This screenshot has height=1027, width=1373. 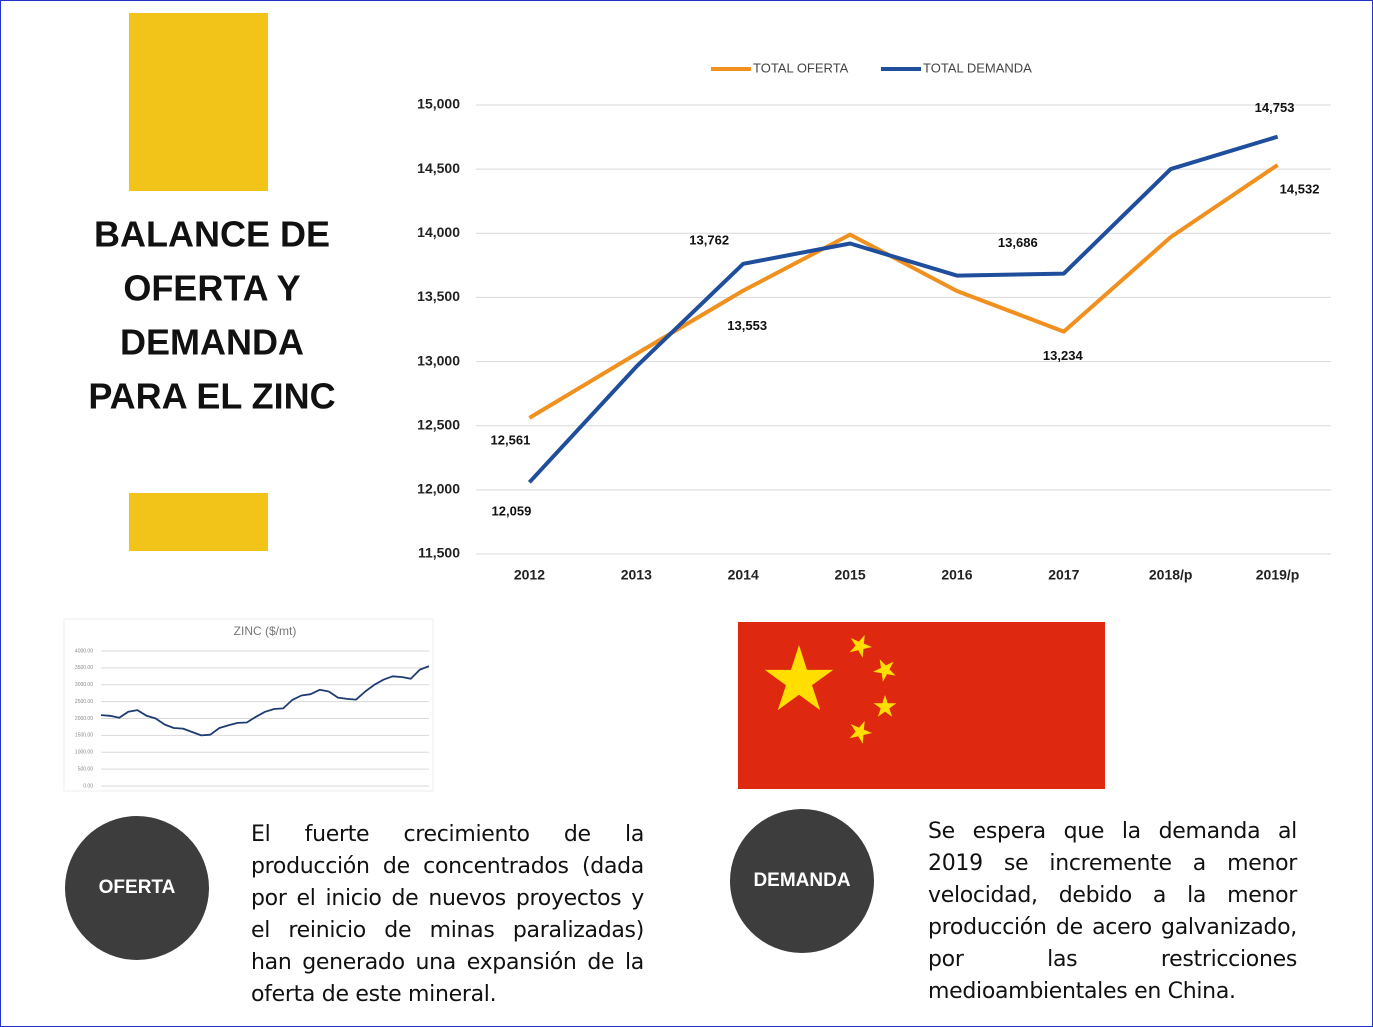 What do you see at coordinates (1063, 355) in the screenshot?
I see `data-label: 13,234` at bounding box center [1063, 355].